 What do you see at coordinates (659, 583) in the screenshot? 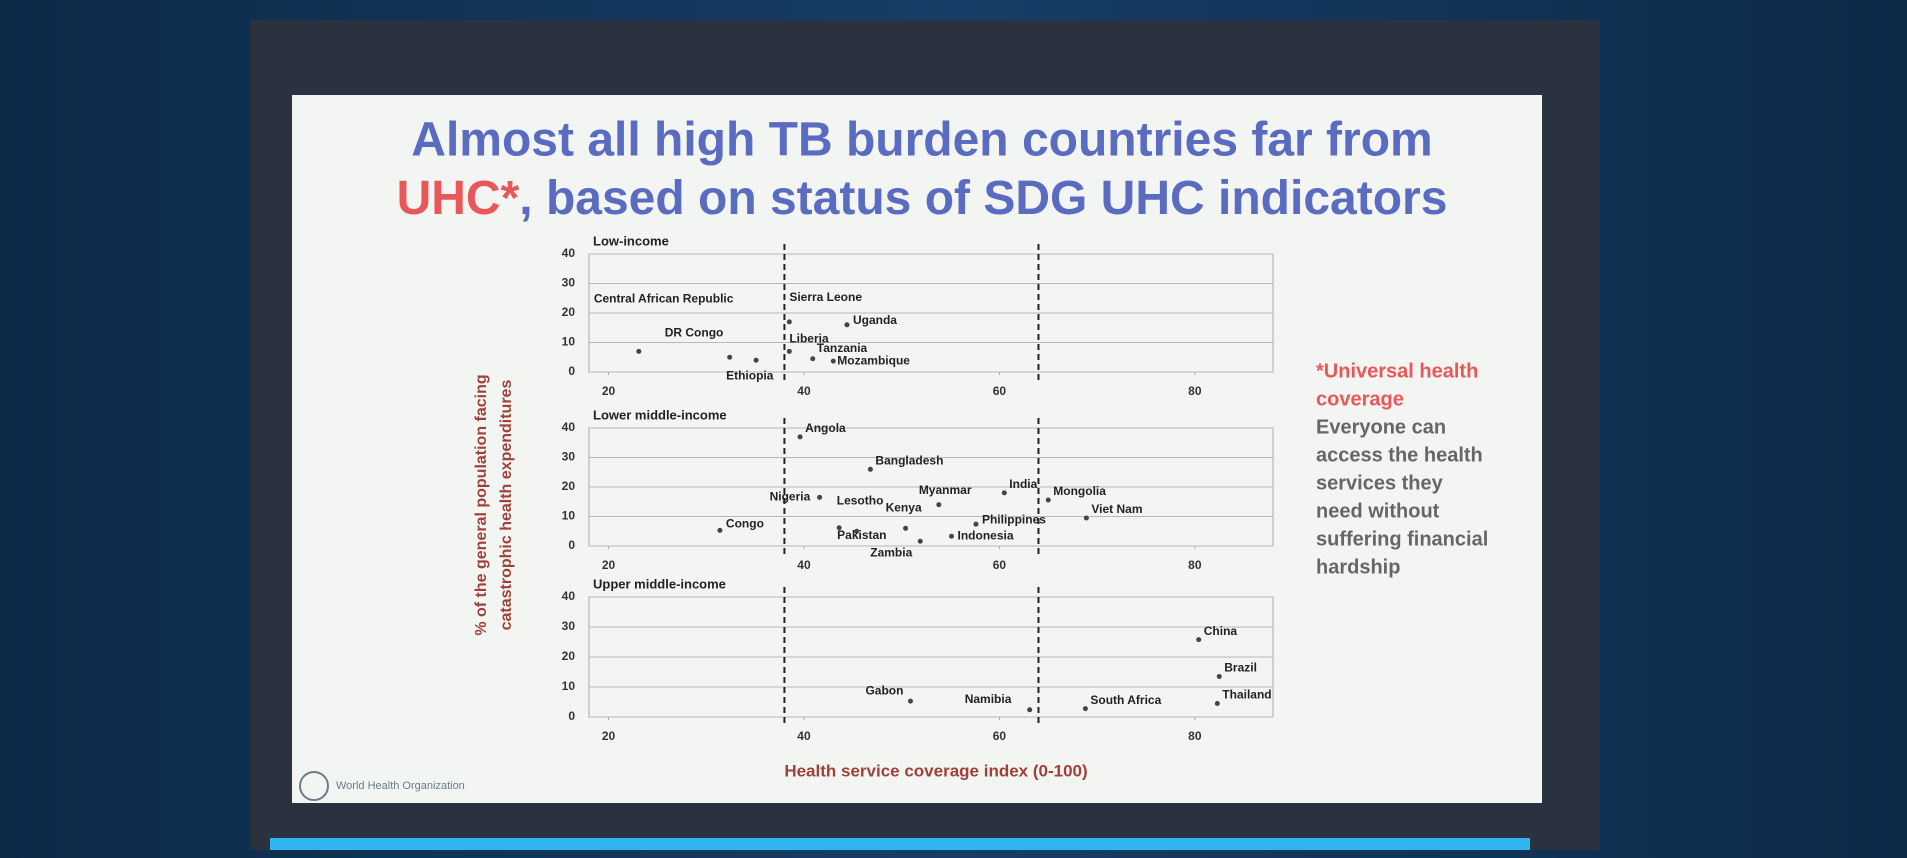
I see `panel-title: Upper middle-income` at bounding box center [659, 583].